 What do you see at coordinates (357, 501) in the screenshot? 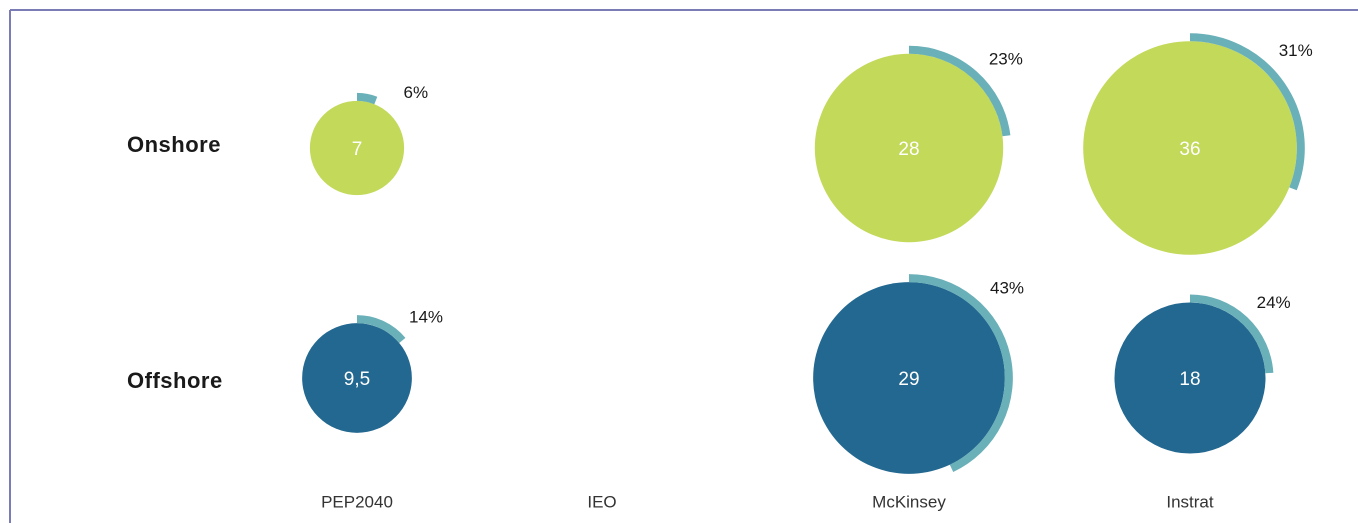
I see `x-tick-label: PEP2040` at bounding box center [357, 501].